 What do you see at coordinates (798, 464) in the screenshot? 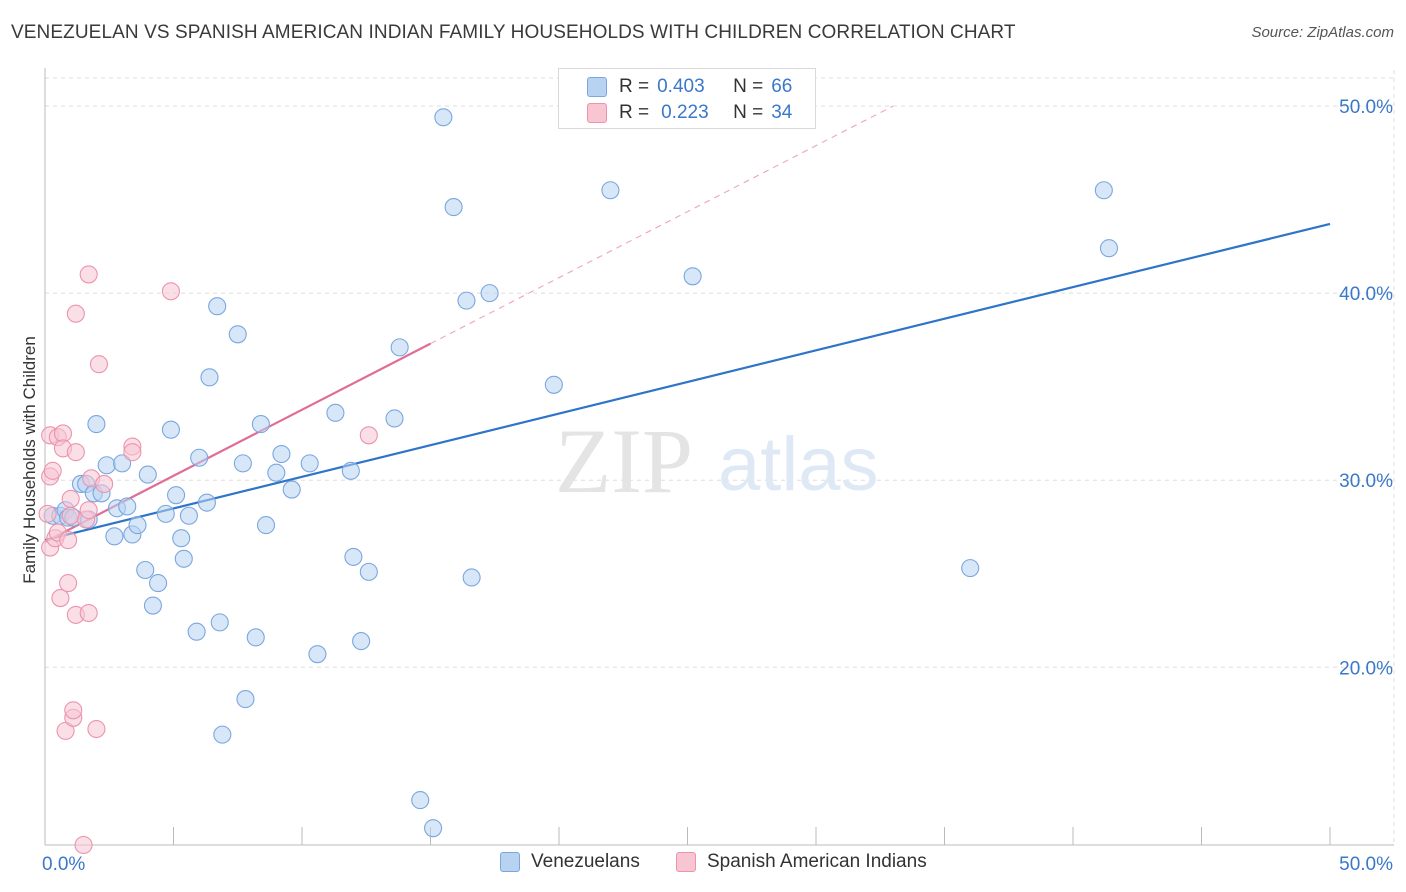
I see `watermark-atlas: atlas` at bounding box center [798, 464].